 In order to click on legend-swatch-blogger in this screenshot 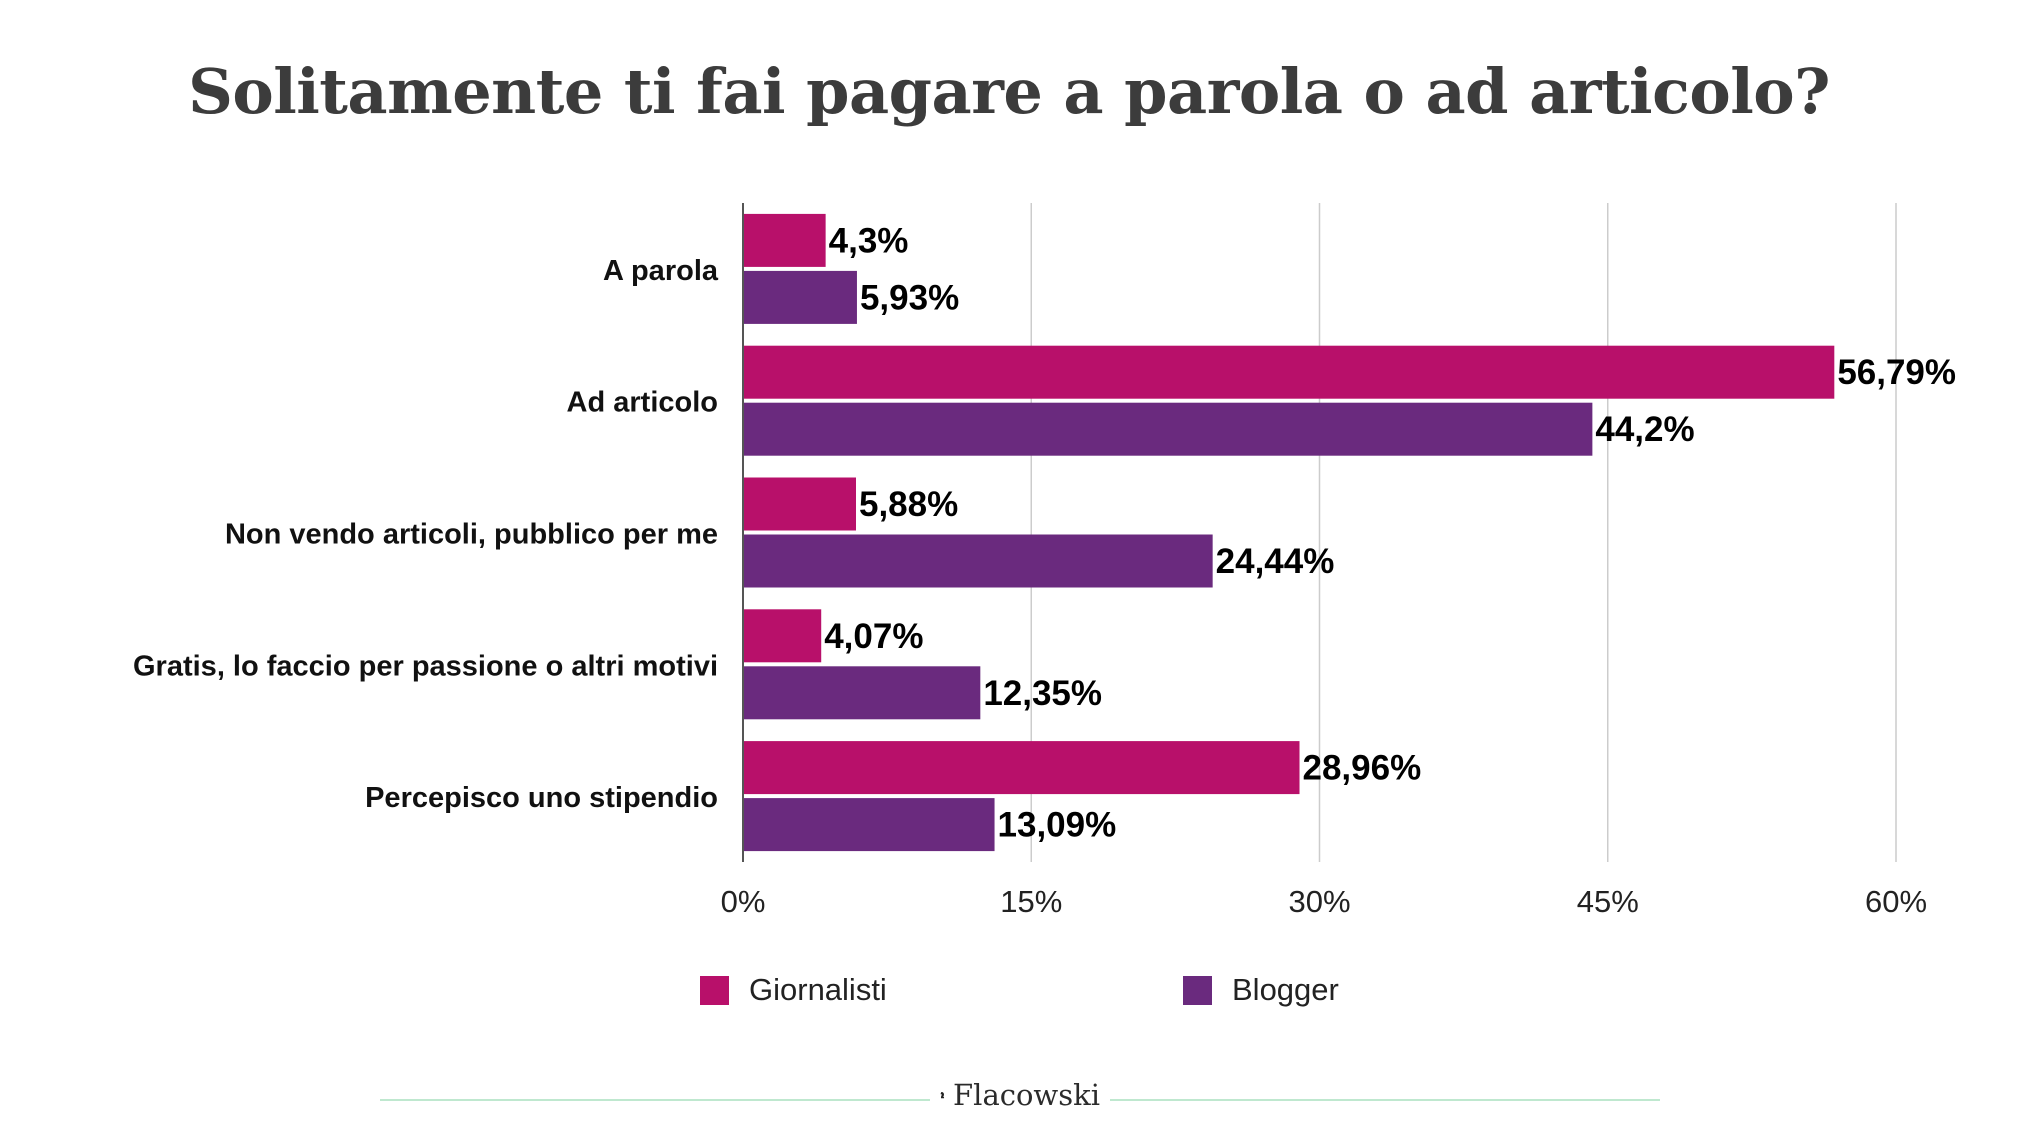, I will do `click(1197, 990)`.